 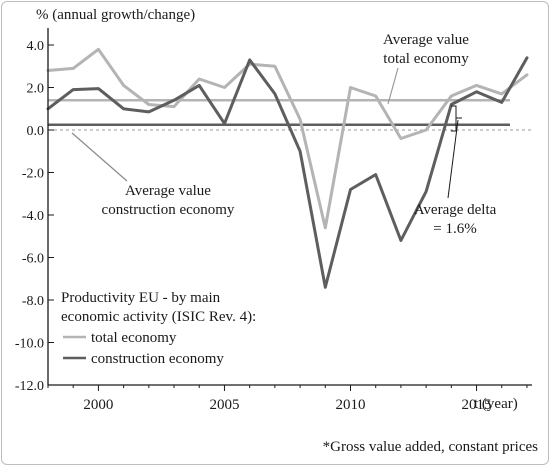 I want to click on annotation-avg-construction-pointer, so click(x=99, y=157).